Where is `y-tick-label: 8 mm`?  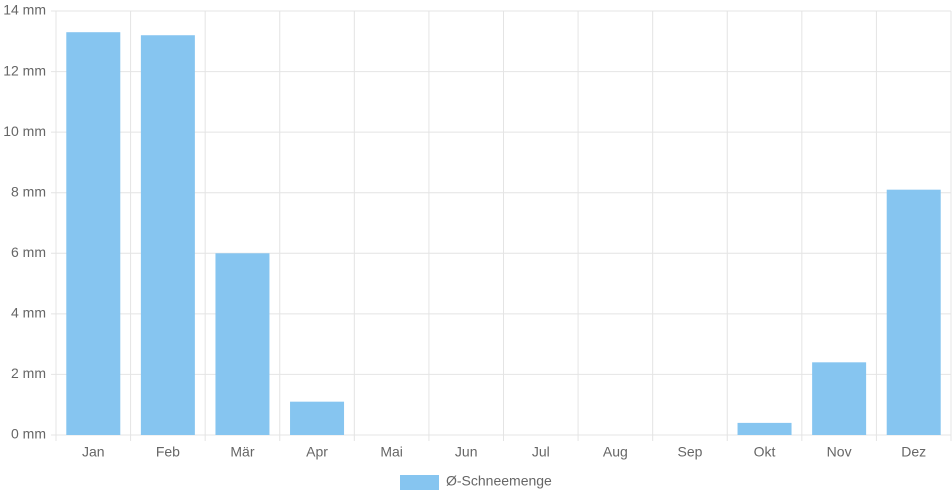 y-tick-label: 8 mm is located at coordinates (28, 191).